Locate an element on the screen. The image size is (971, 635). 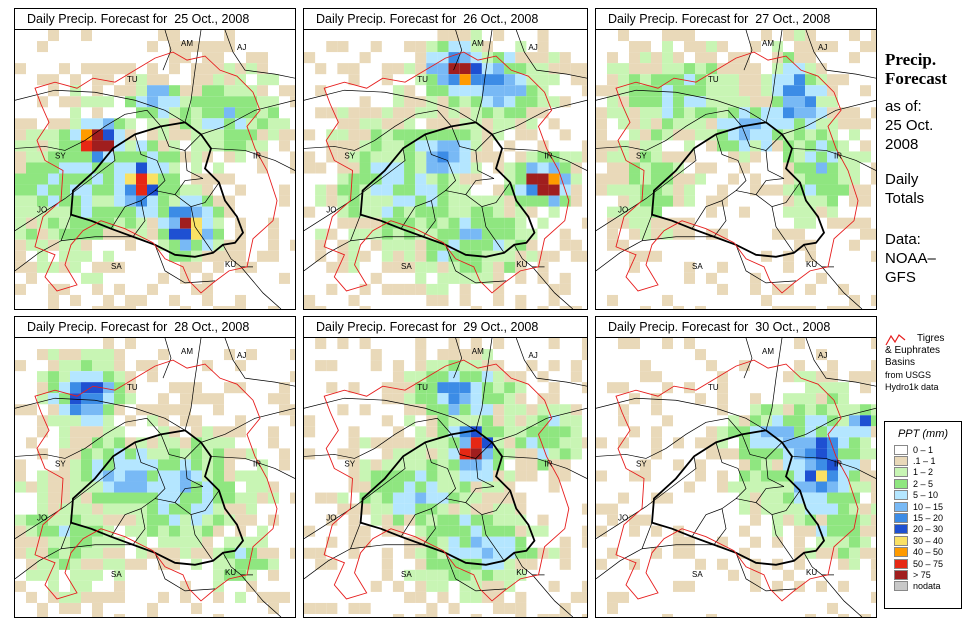
legend-label: 15 – 20 is located at coordinates (928, 518).